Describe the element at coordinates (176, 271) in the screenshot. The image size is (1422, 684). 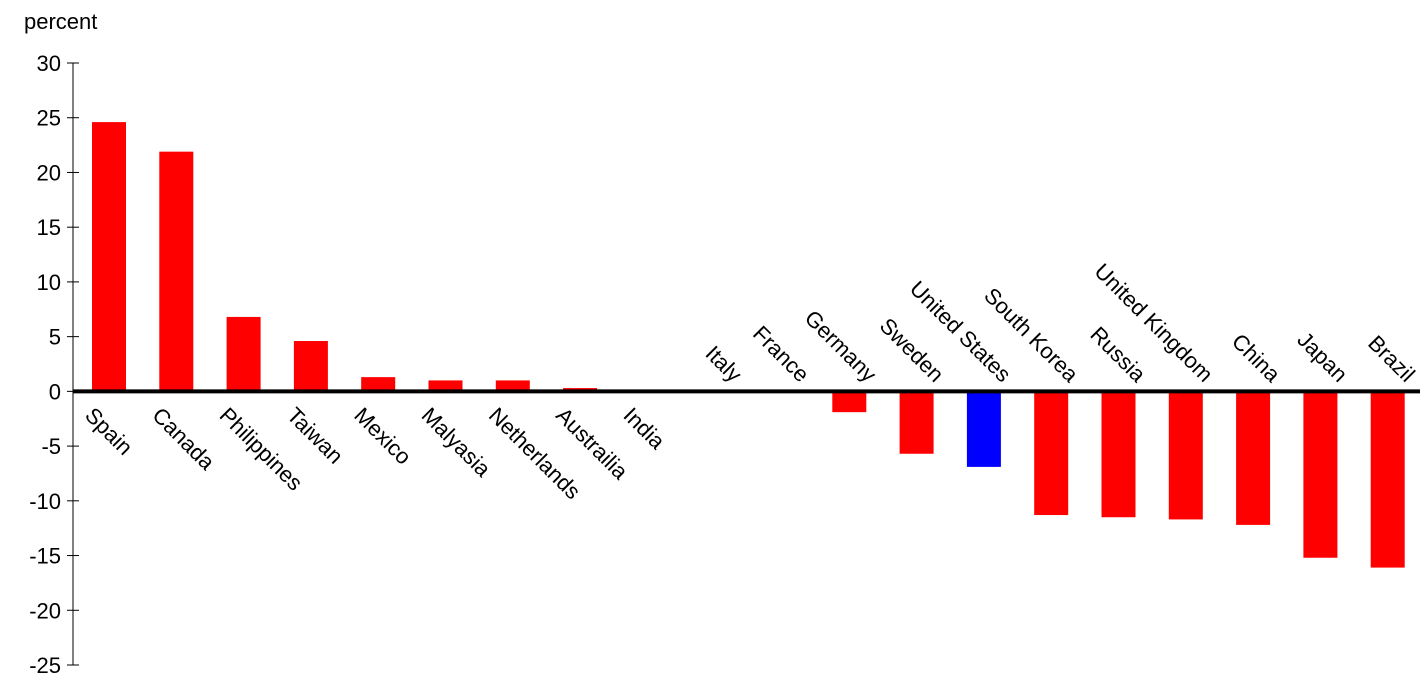
I see `bar-canada` at that location.